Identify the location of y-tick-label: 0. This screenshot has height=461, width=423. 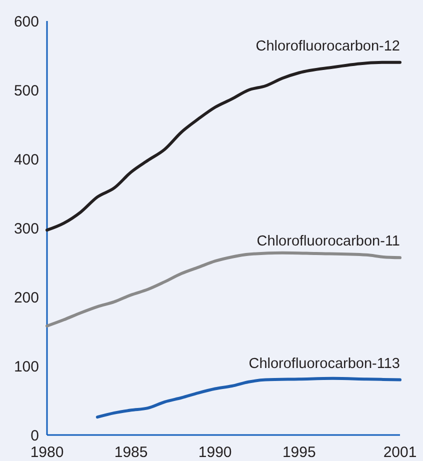
(34, 435).